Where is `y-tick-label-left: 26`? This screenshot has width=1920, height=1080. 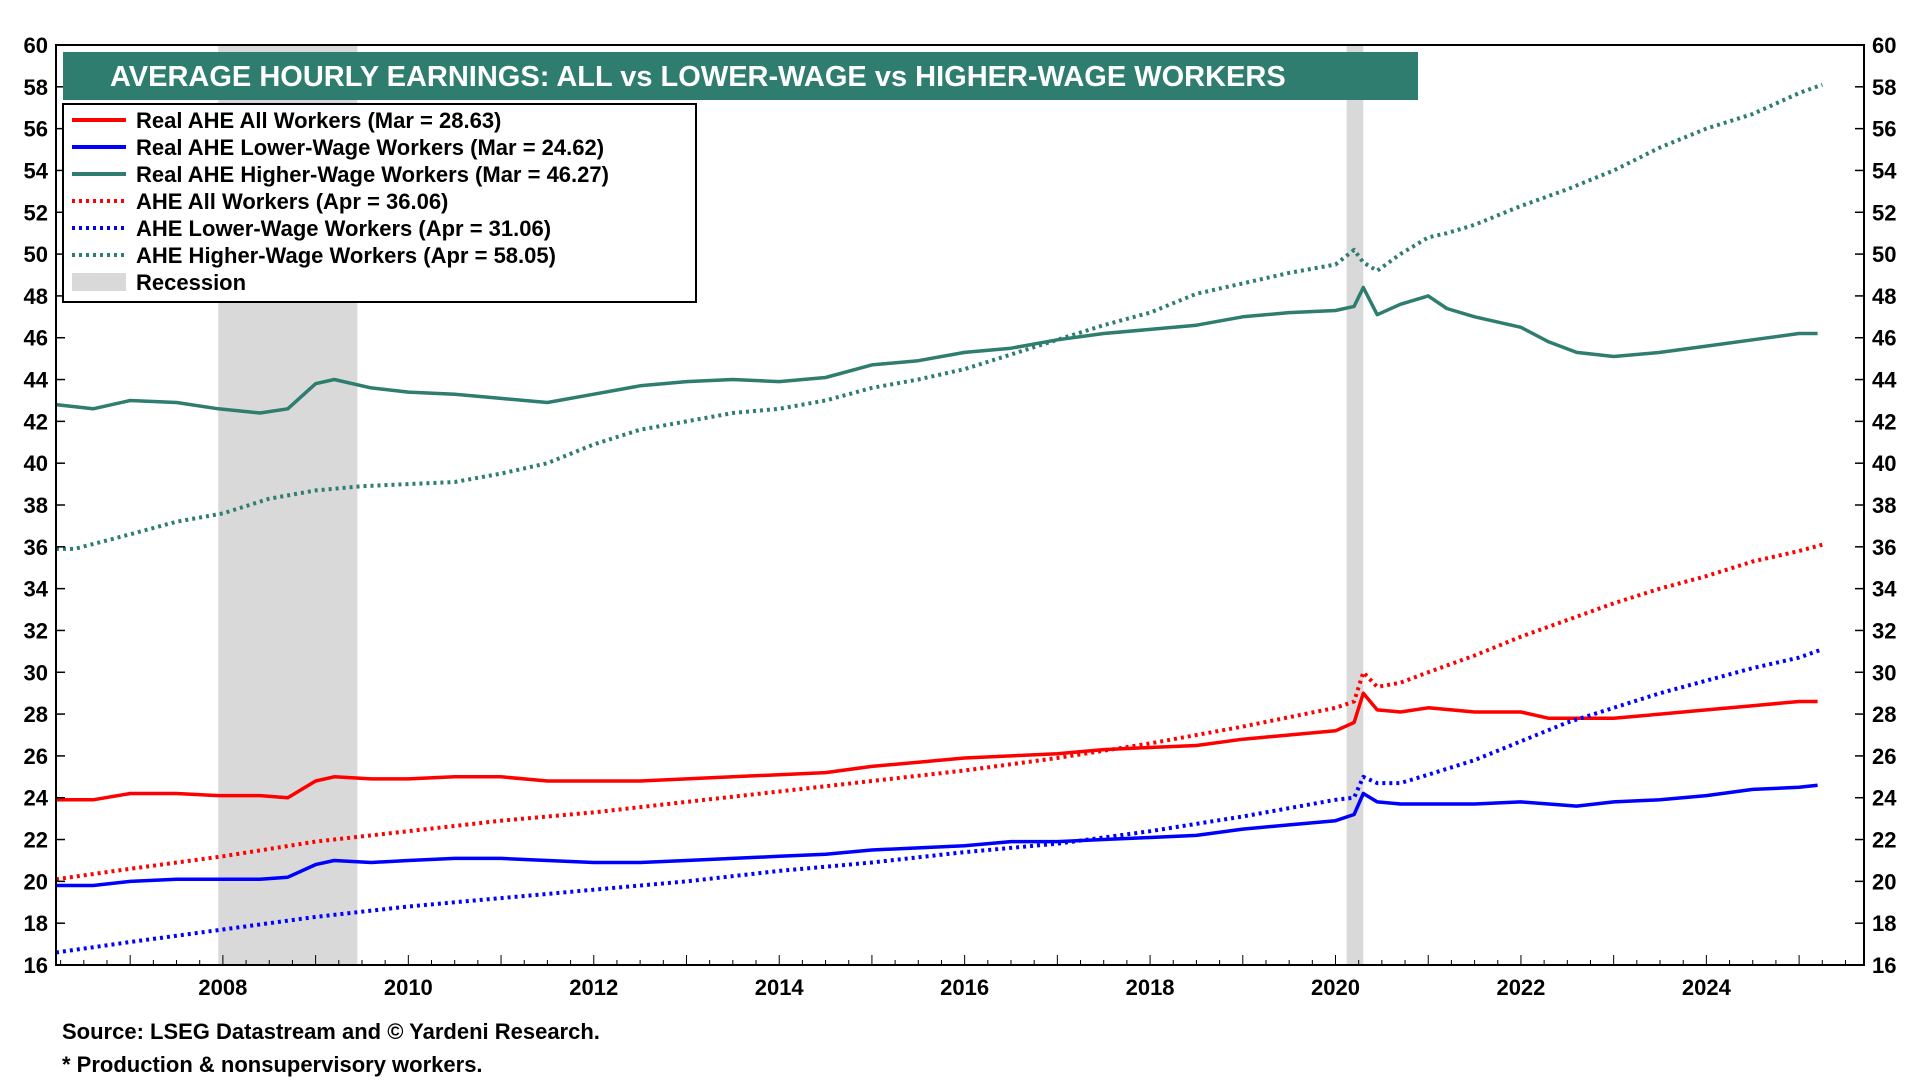 y-tick-label-left: 26 is located at coordinates (36, 756).